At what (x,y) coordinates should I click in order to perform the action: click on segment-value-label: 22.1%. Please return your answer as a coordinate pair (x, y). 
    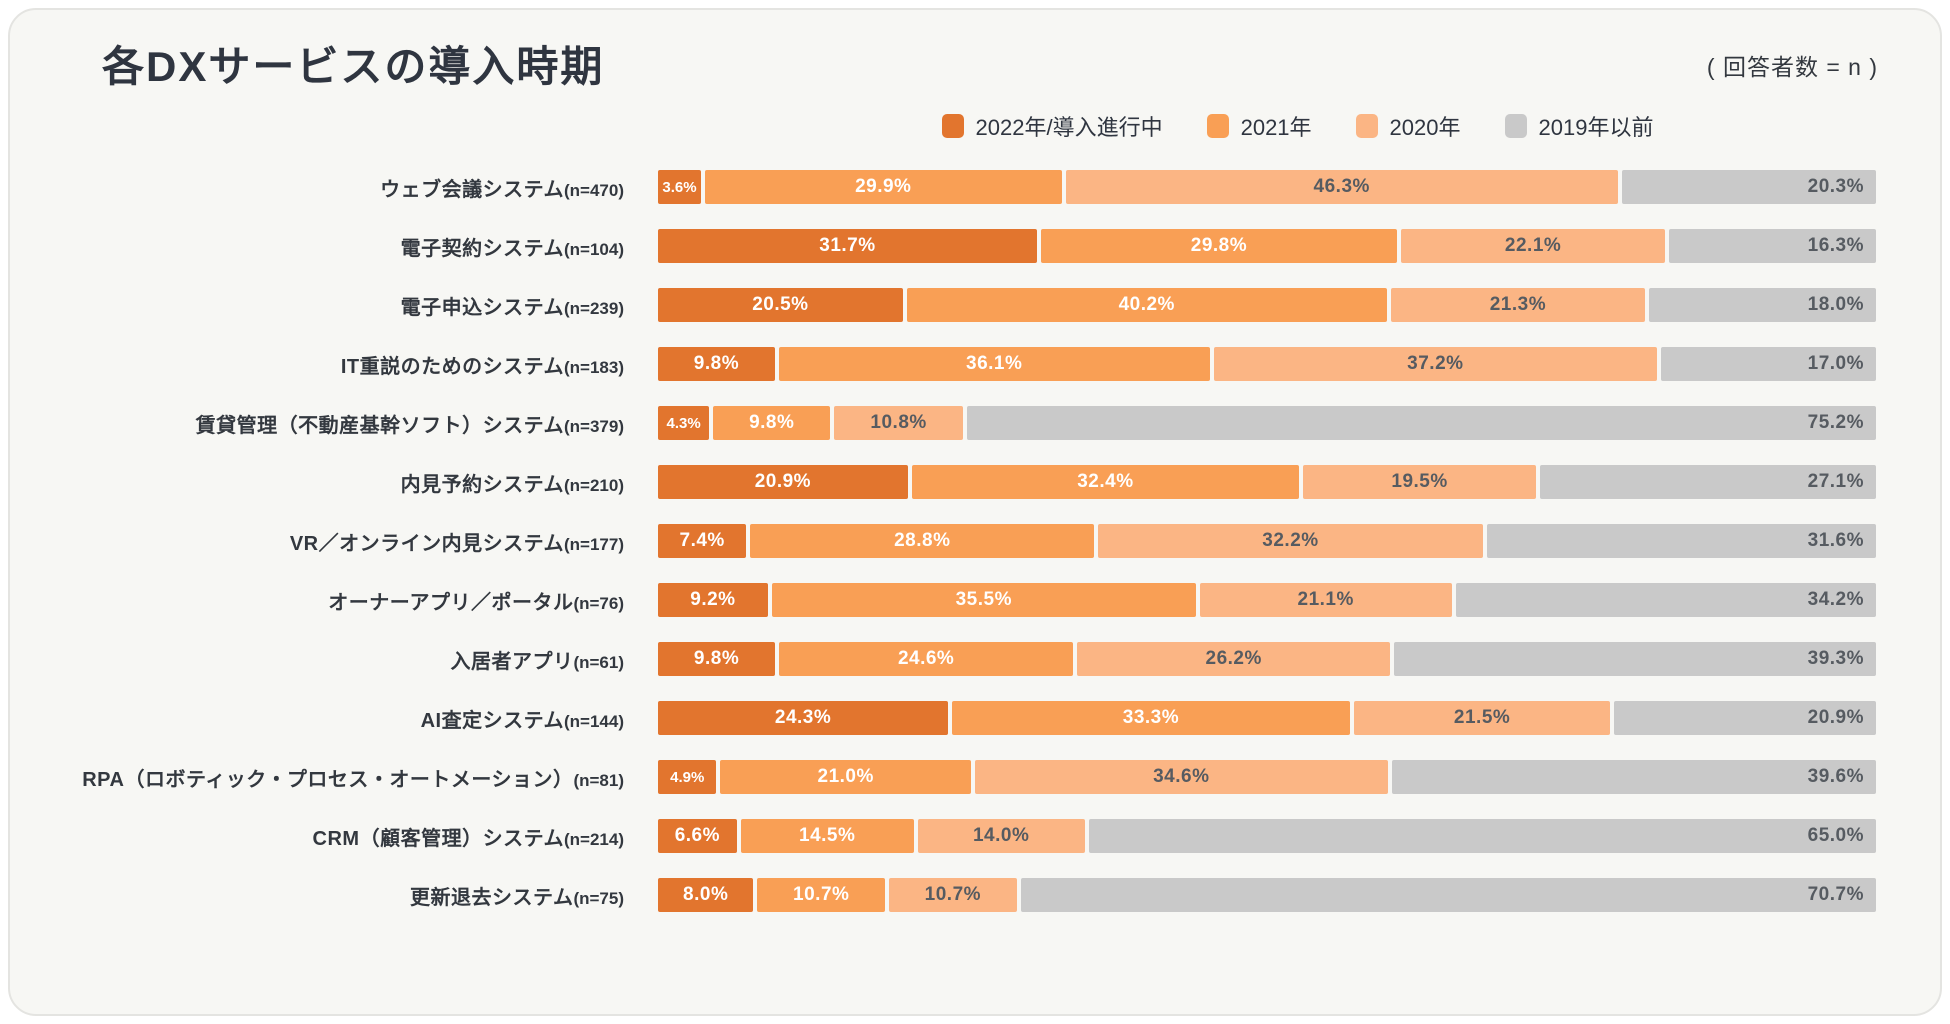
    Looking at the image, I should click on (1533, 246).